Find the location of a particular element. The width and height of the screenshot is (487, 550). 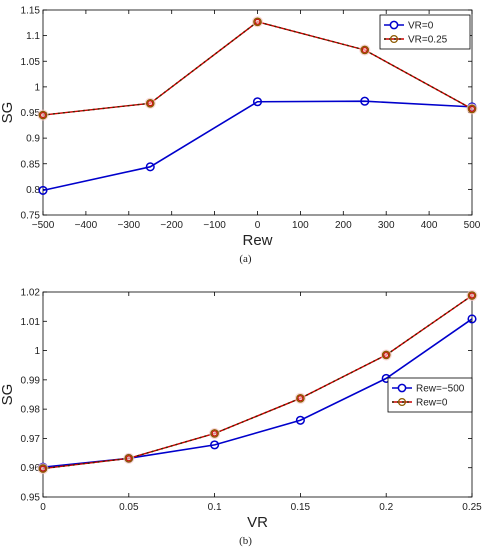

x-tick-label: −100 is located at coordinates (214, 225).